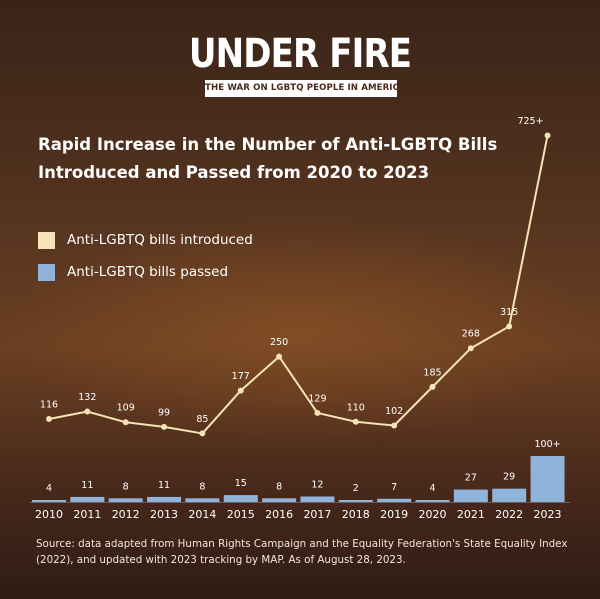  I want to click on x-tick-label-2015: 2015, so click(241, 514).